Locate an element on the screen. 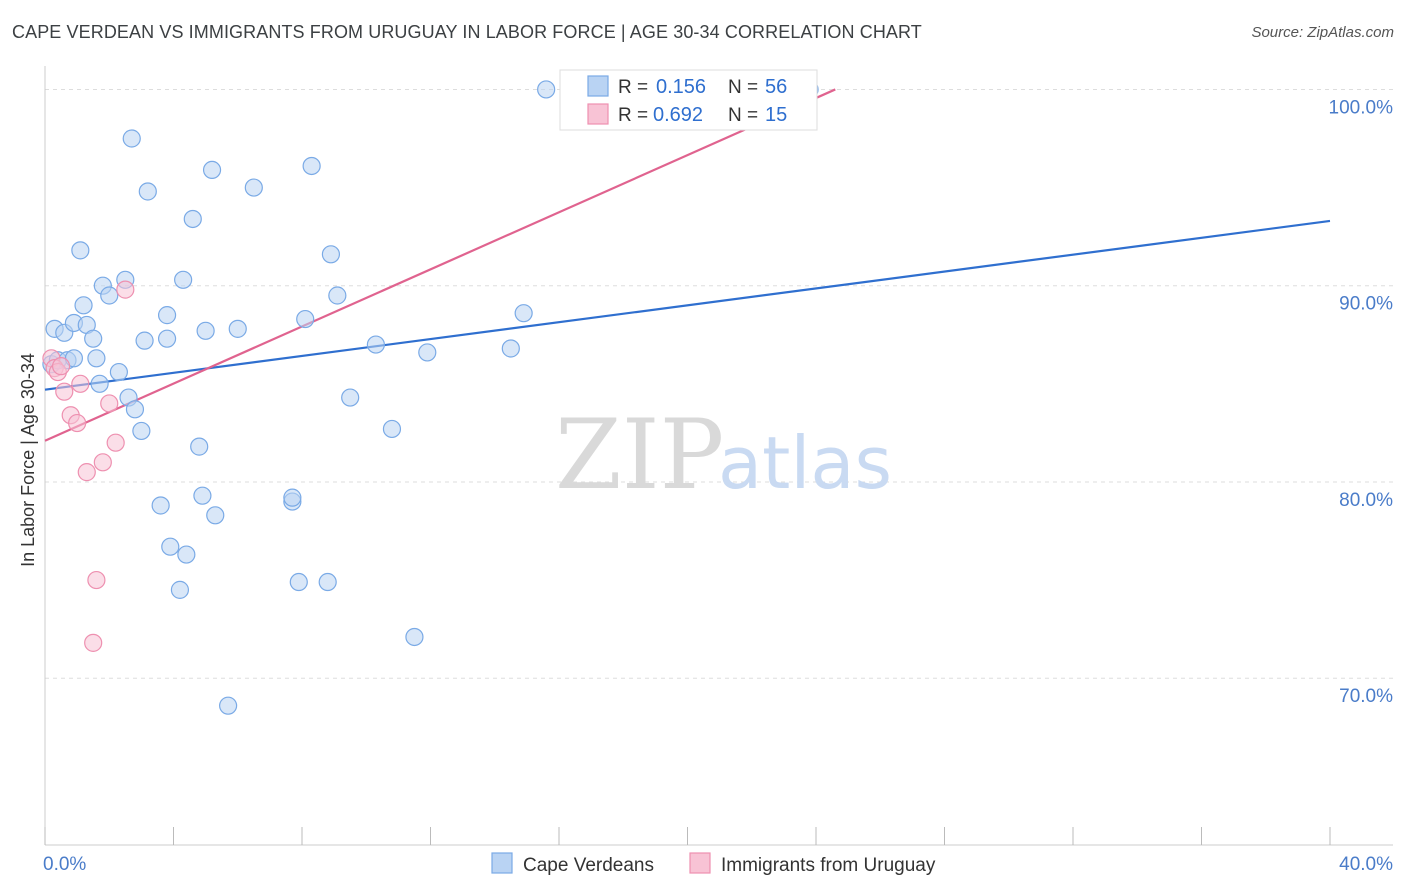  x-tick-label: 0.0% is located at coordinates (64, 864).